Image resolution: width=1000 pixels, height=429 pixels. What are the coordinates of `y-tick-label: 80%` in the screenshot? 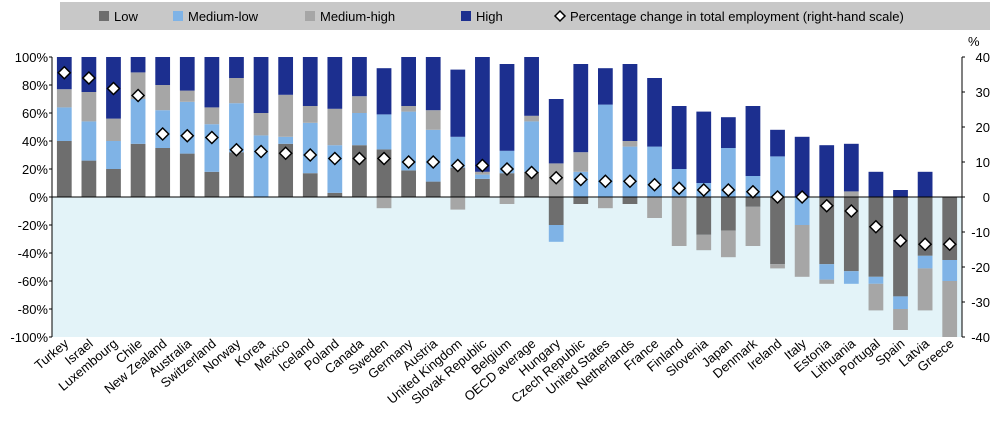 It's located at (35, 85).